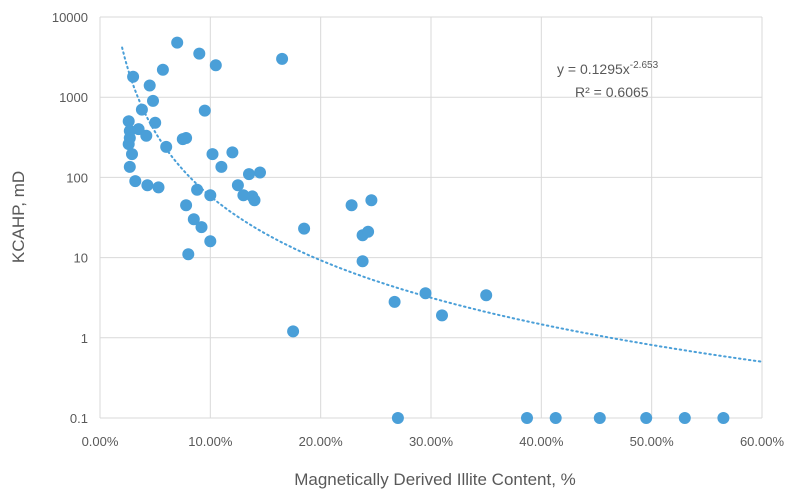 The image size is (805, 498). What do you see at coordinates (77, 177) in the screenshot?
I see `y-tick-label: 100` at bounding box center [77, 177].